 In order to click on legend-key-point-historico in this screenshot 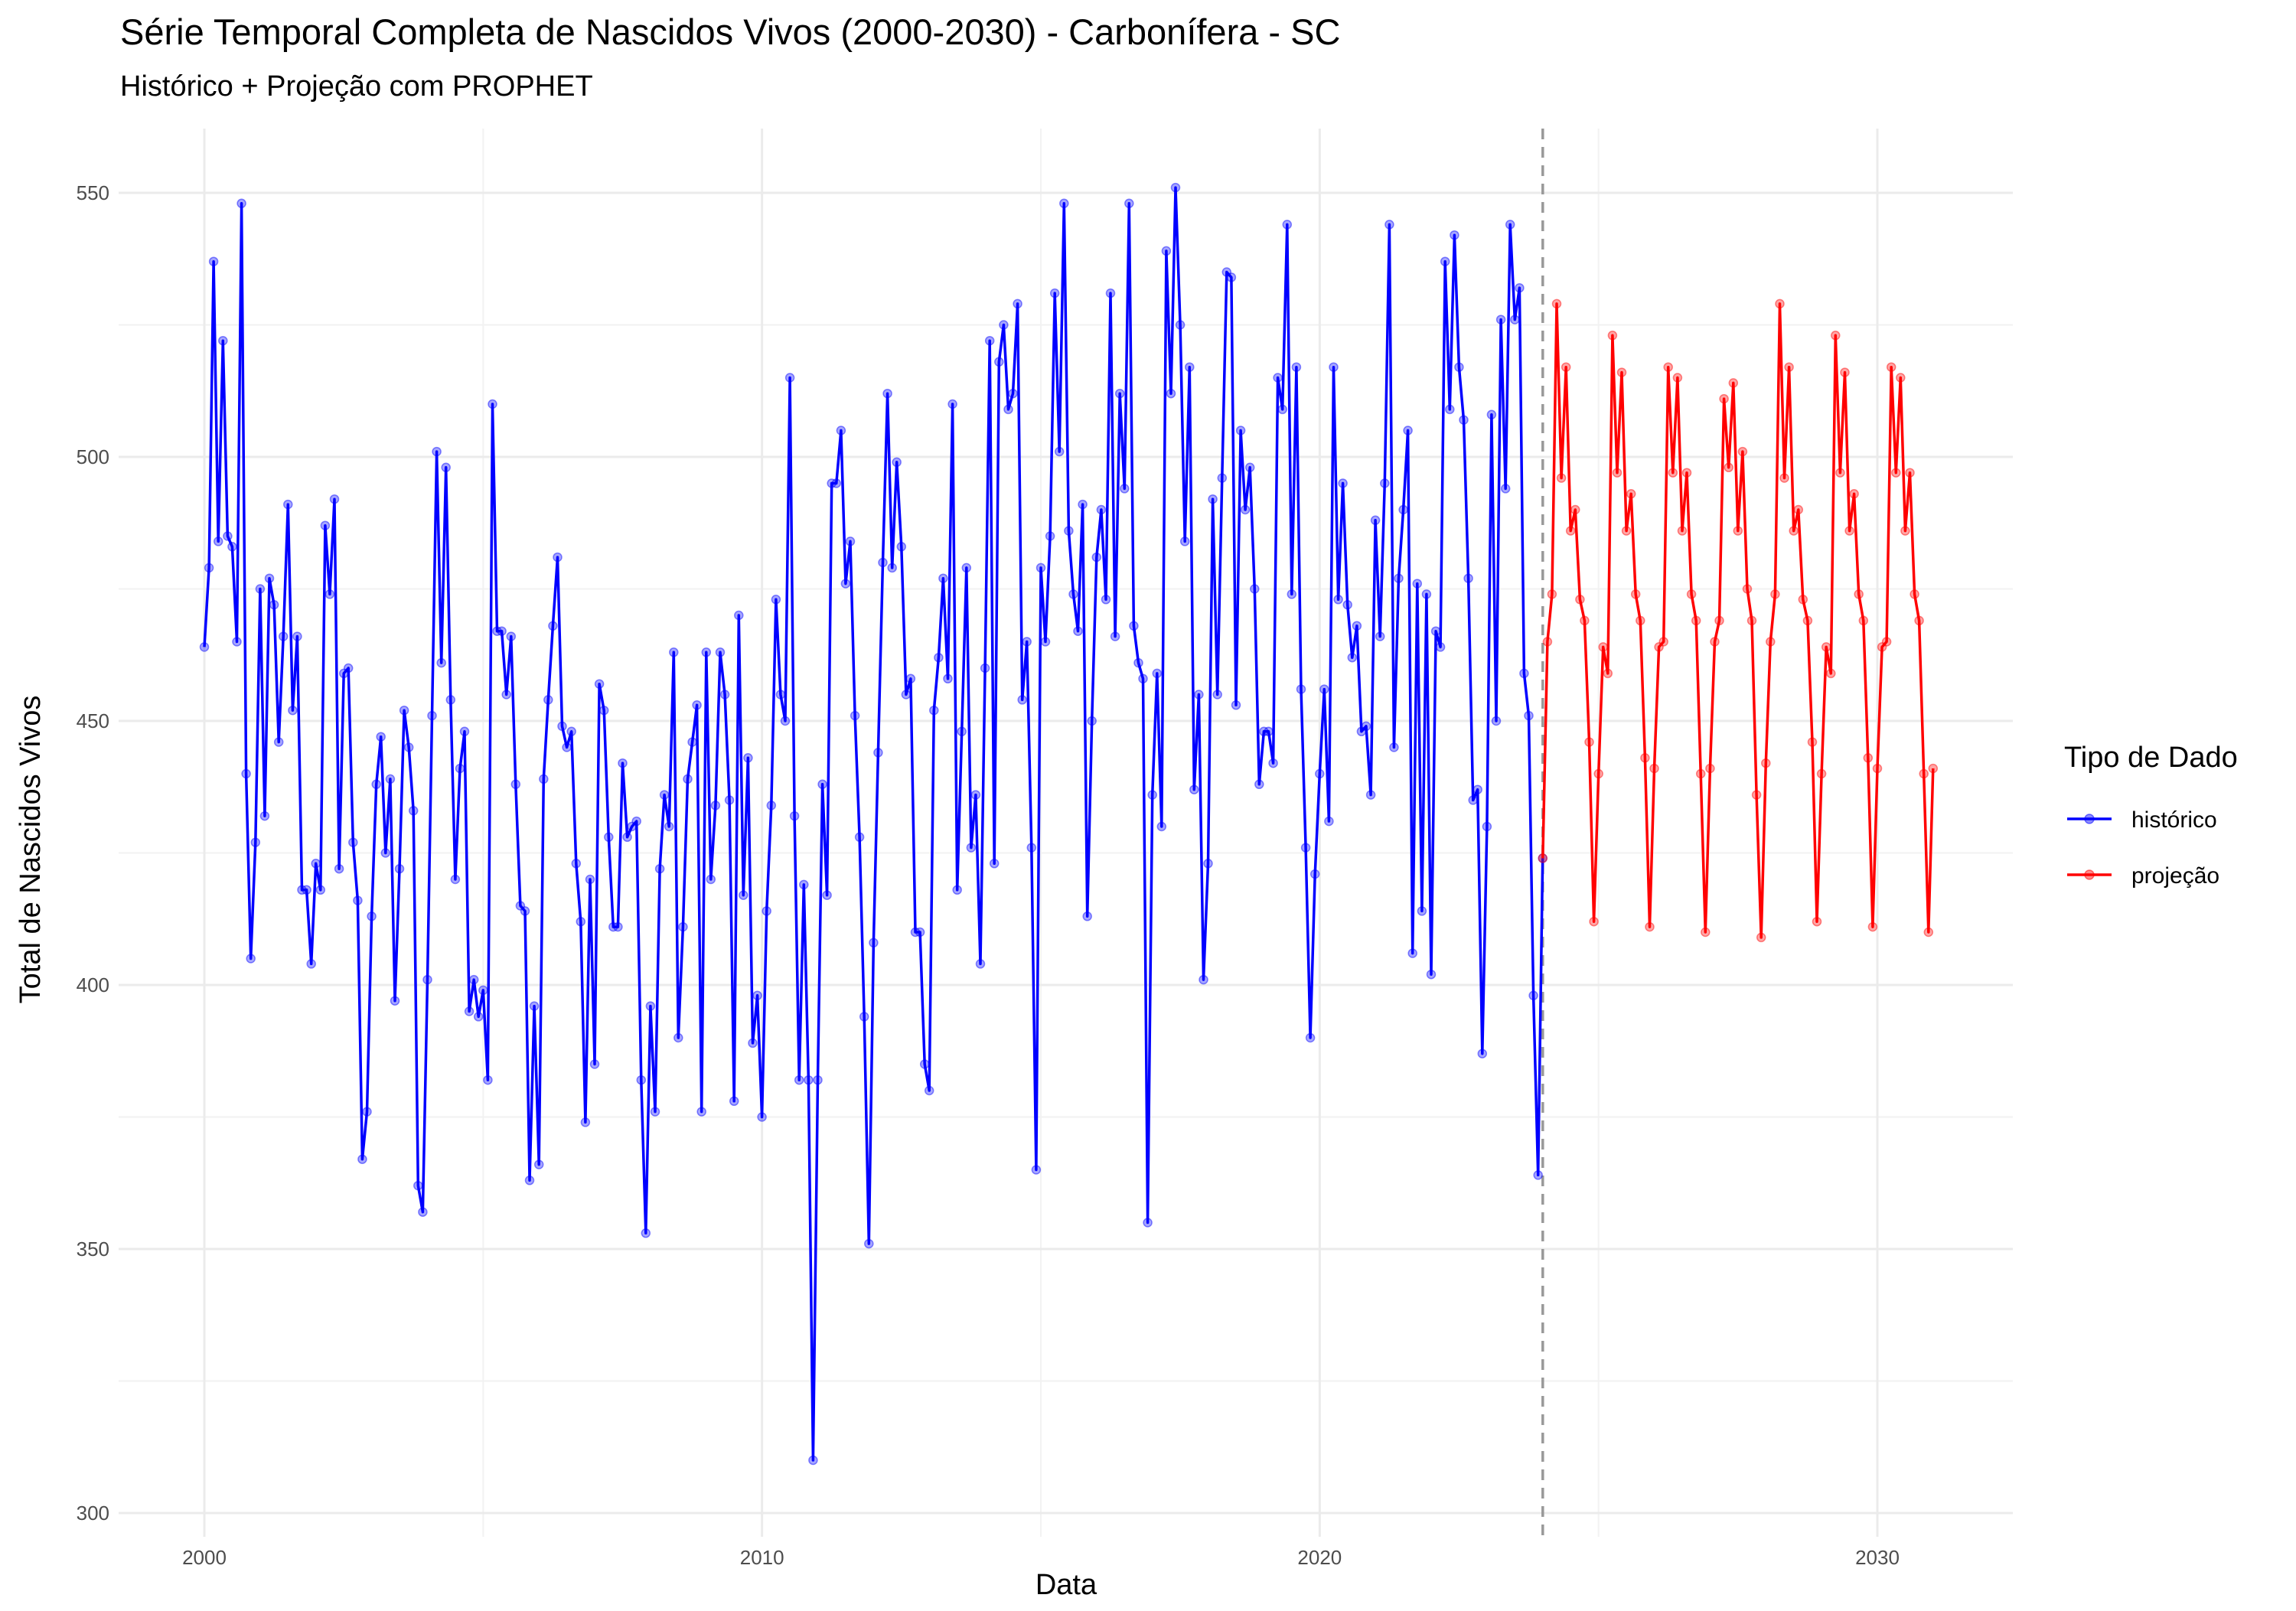, I will do `click(2089, 819)`.